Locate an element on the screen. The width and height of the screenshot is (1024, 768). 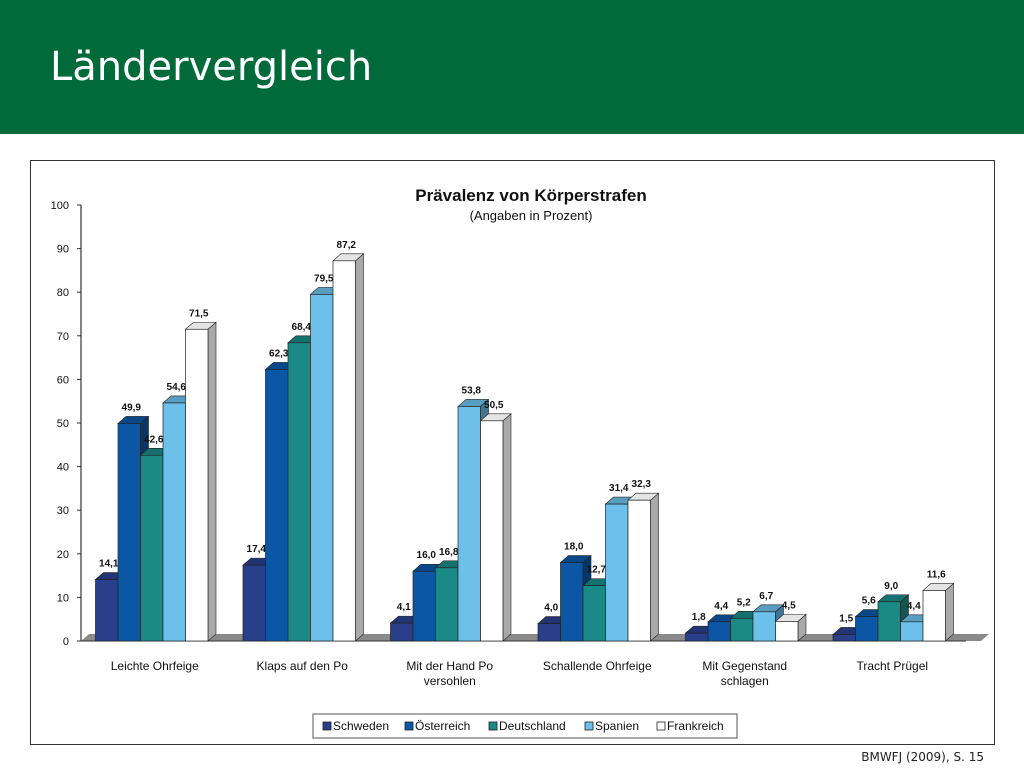
category-label: Leichte Ohrfeige is located at coordinates (155, 666).